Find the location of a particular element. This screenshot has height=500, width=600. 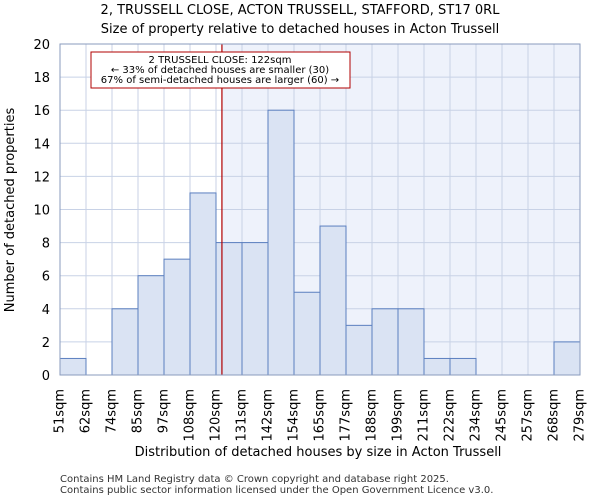

x-tick-label: 257sqm is located at coordinates (528, 415).